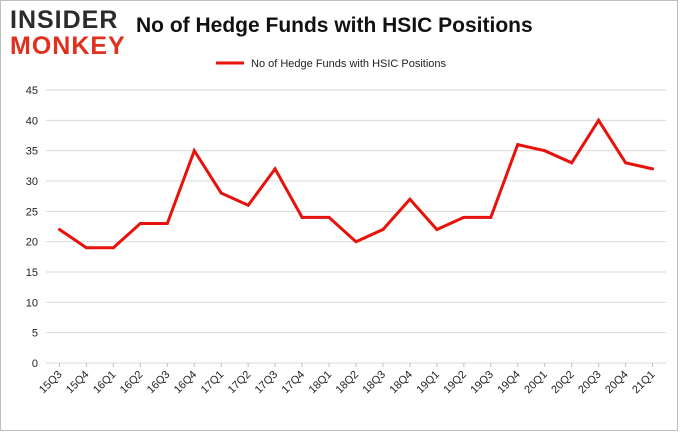 This screenshot has height=433, width=680. What do you see at coordinates (32, 273) in the screenshot?
I see `y-tick-label: 15` at bounding box center [32, 273].